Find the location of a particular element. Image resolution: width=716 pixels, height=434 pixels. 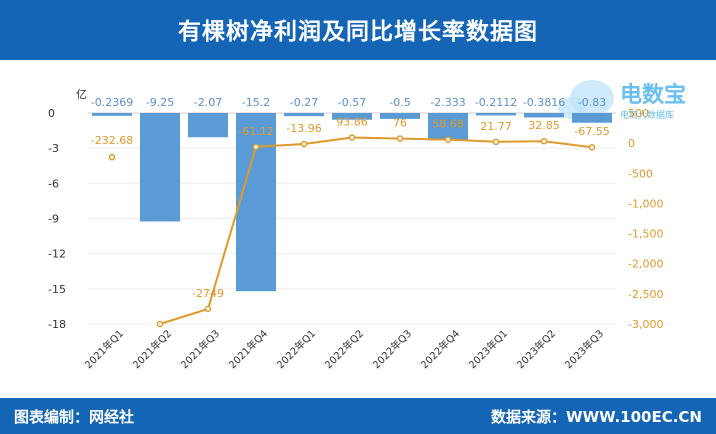

line-value-label: -2749 is located at coordinates (208, 293).